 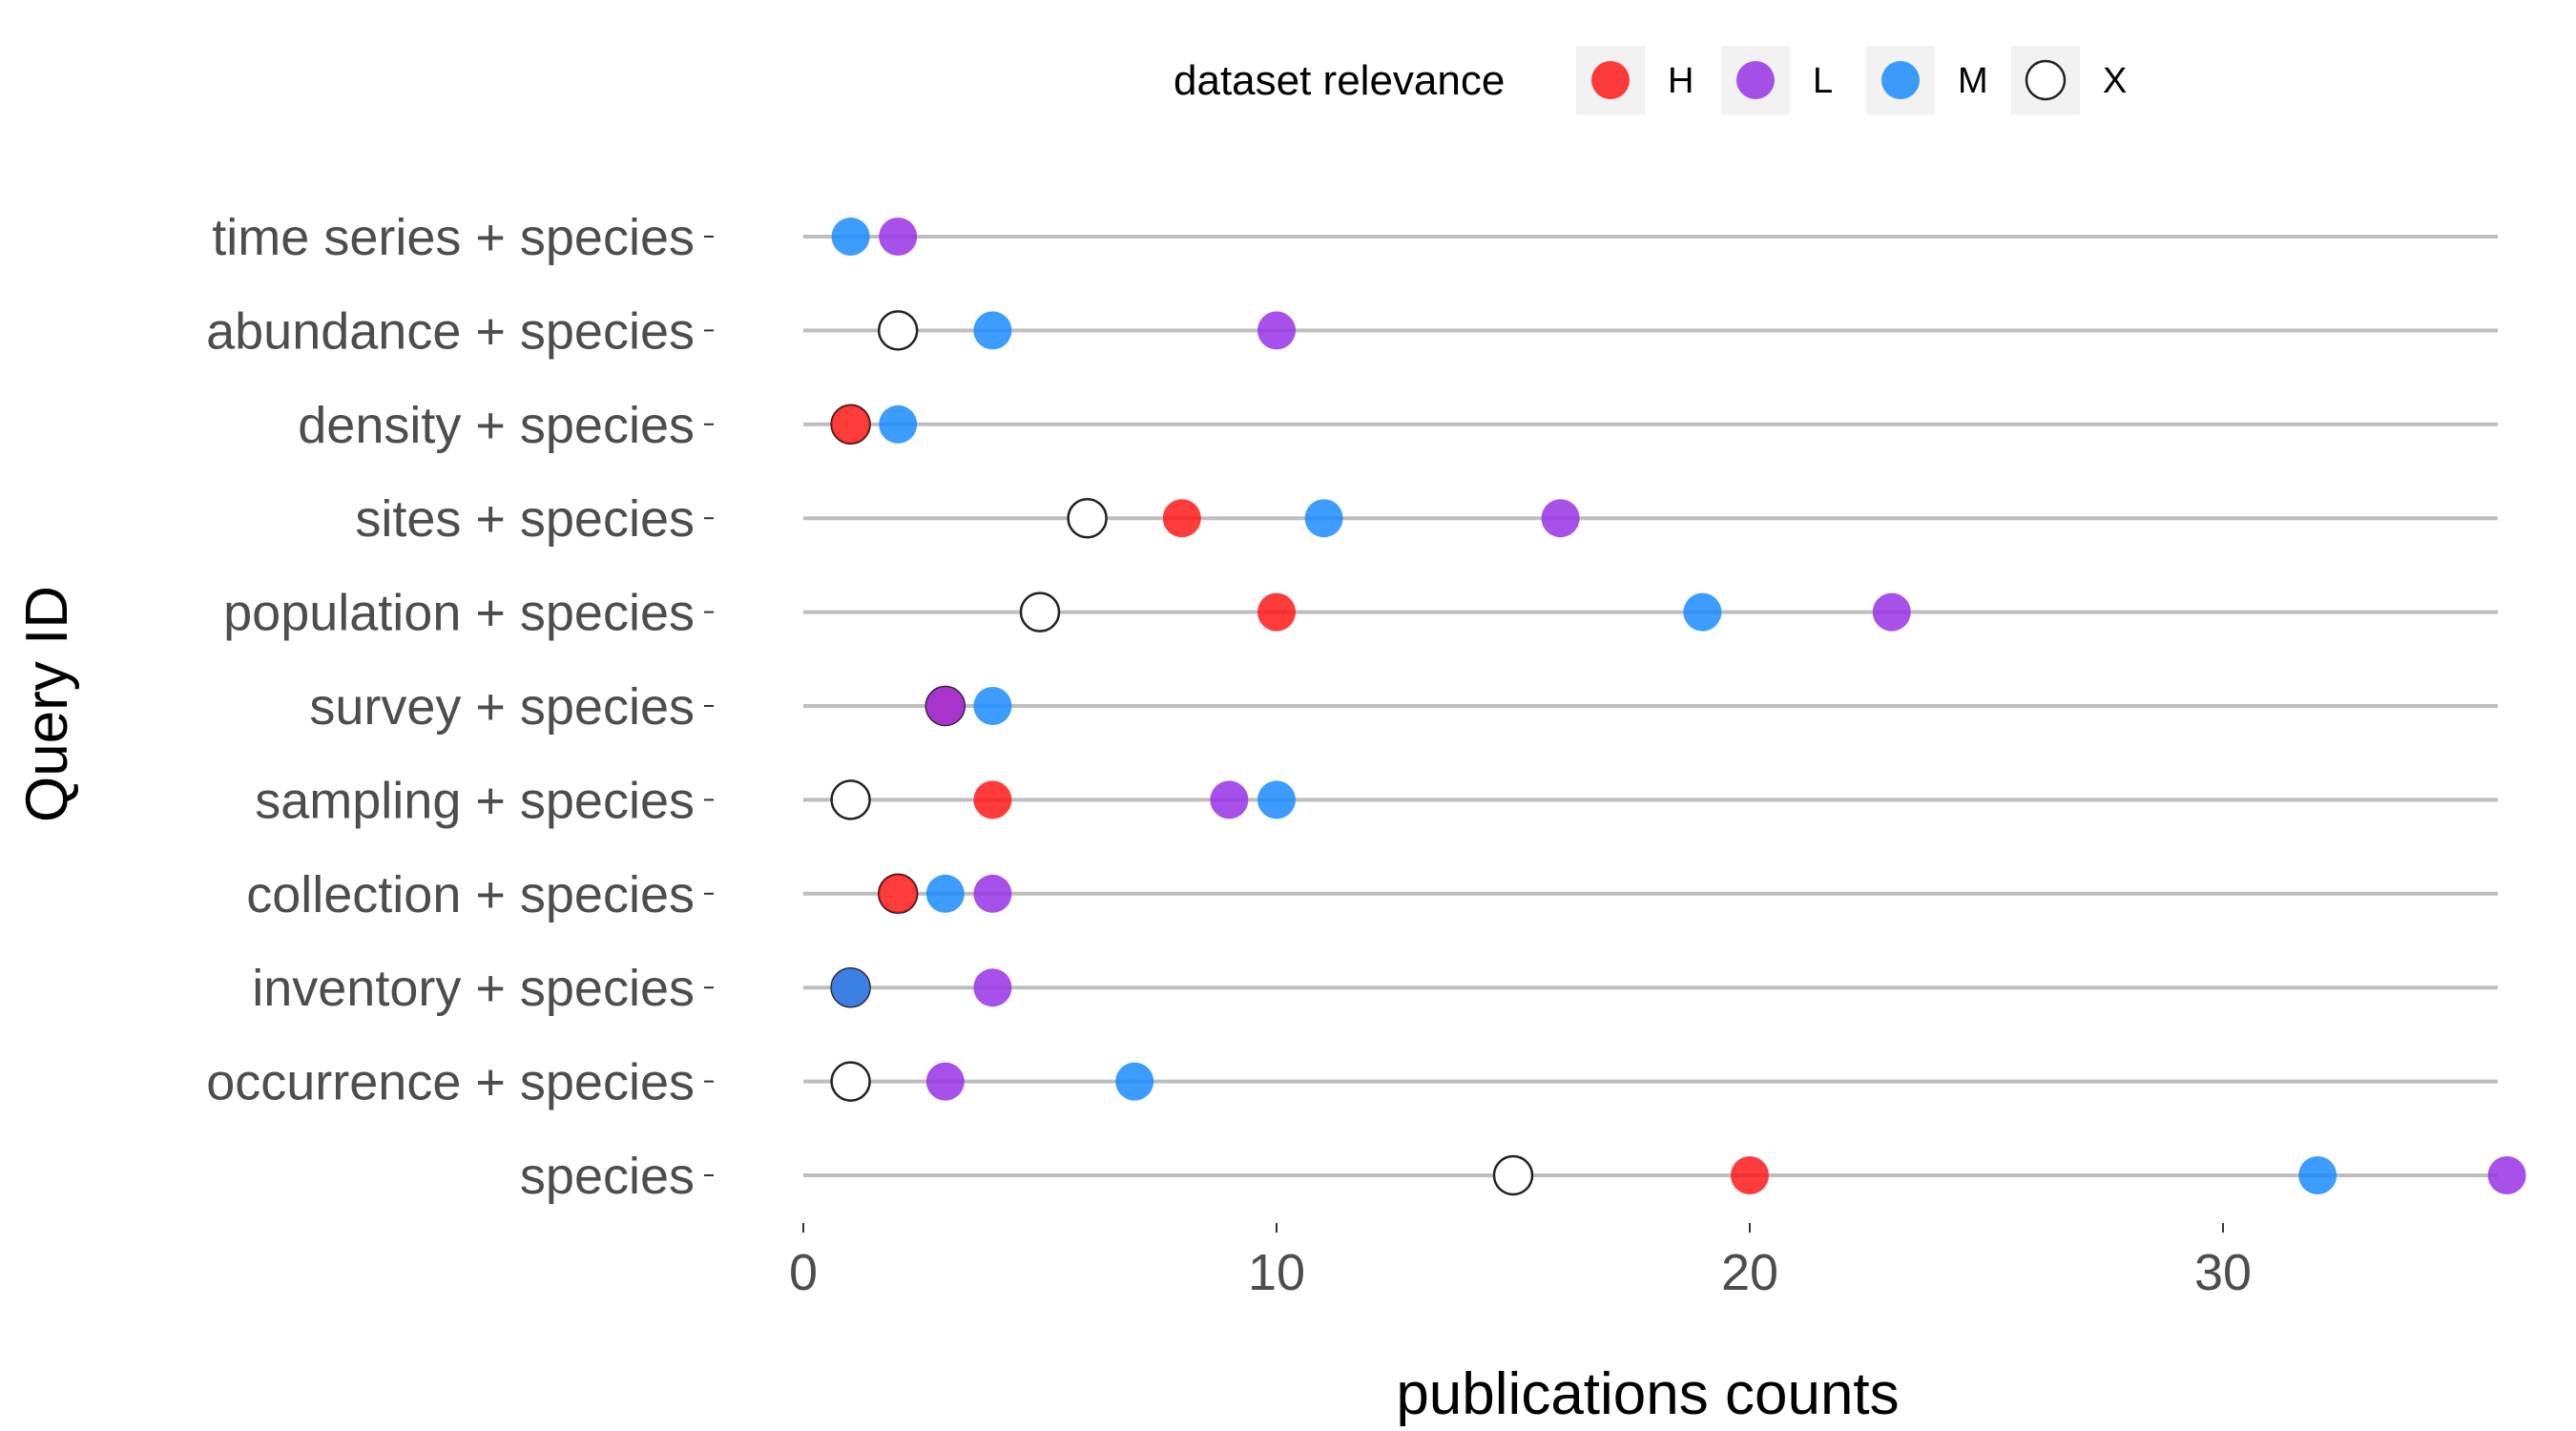 I want to click on legend-marker-m, so click(x=1900, y=80).